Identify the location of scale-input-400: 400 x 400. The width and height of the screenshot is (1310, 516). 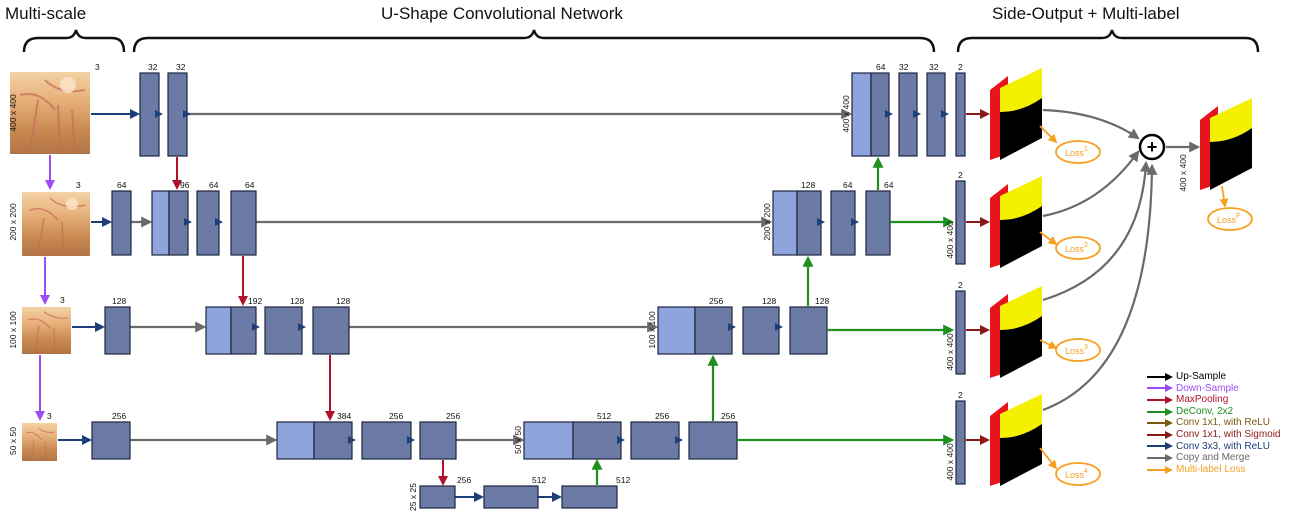
(13, 113).